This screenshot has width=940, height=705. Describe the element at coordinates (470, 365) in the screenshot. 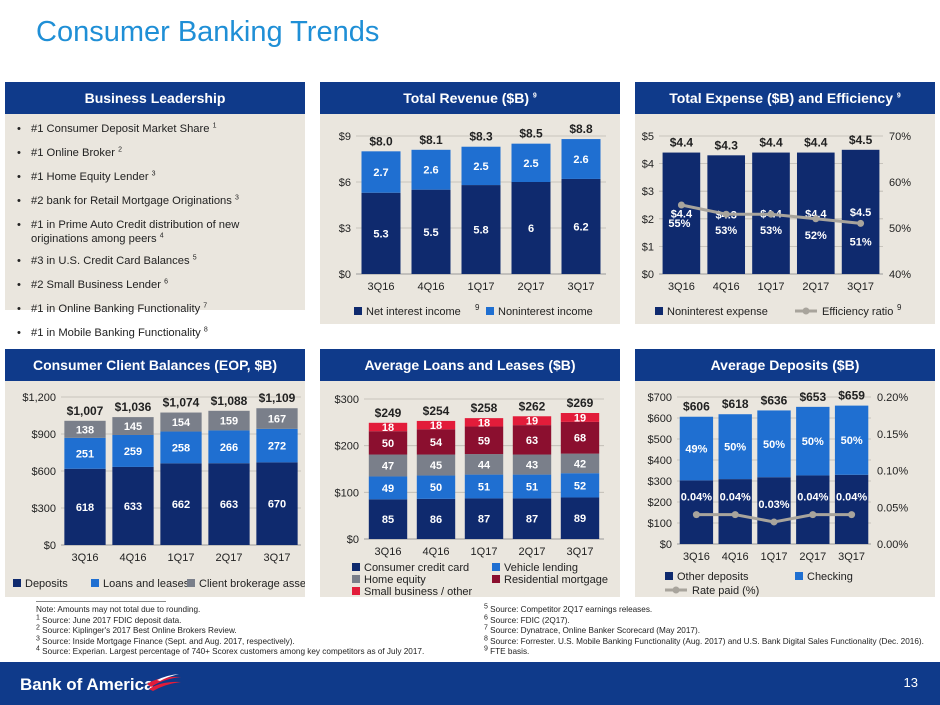

I see `avg-loans-title: Average Loans and Leases ($B)` at that location.